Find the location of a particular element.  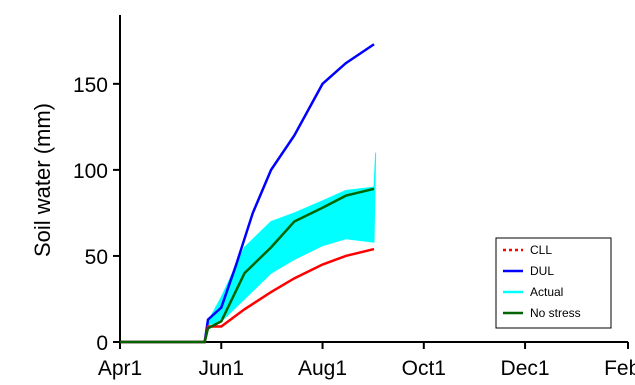

x-tick-label: Jun1 is located at coordinates (221, 368).